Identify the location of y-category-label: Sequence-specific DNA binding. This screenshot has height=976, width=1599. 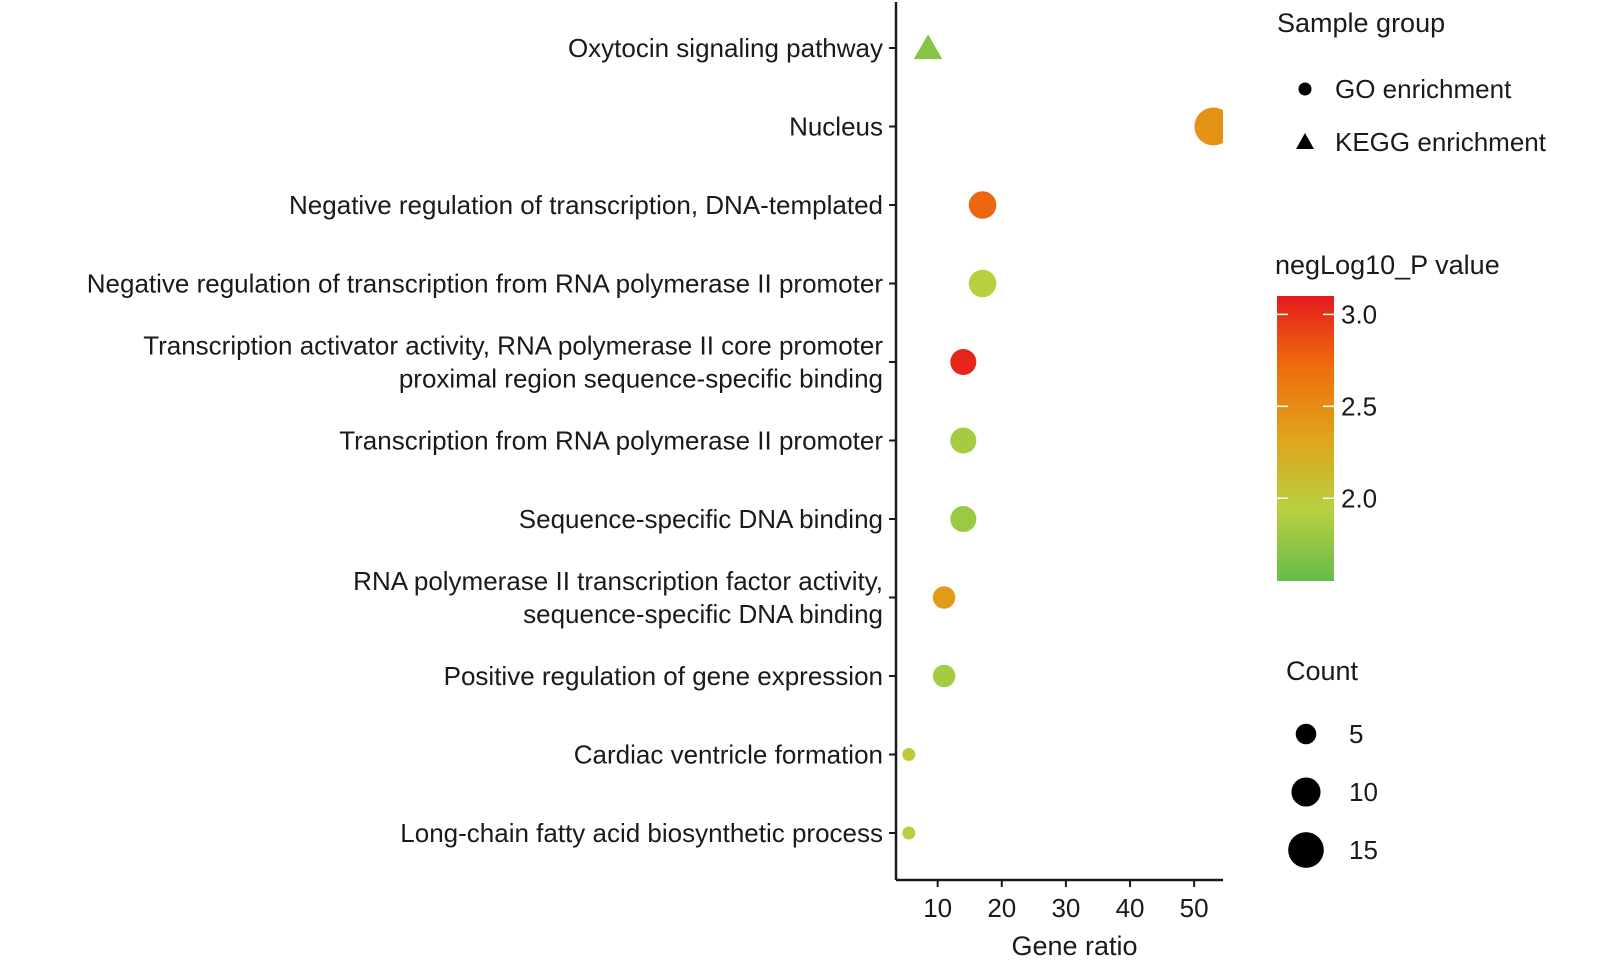
(701, 519).